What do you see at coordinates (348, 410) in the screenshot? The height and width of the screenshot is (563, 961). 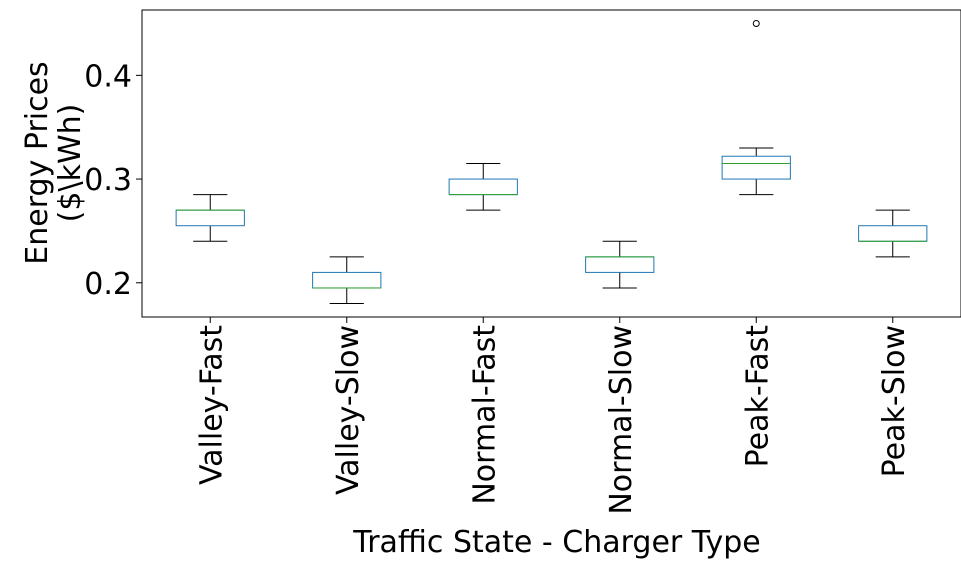 I see `x-tick-label: Valley-Slow` at bounding box center [348, 410].